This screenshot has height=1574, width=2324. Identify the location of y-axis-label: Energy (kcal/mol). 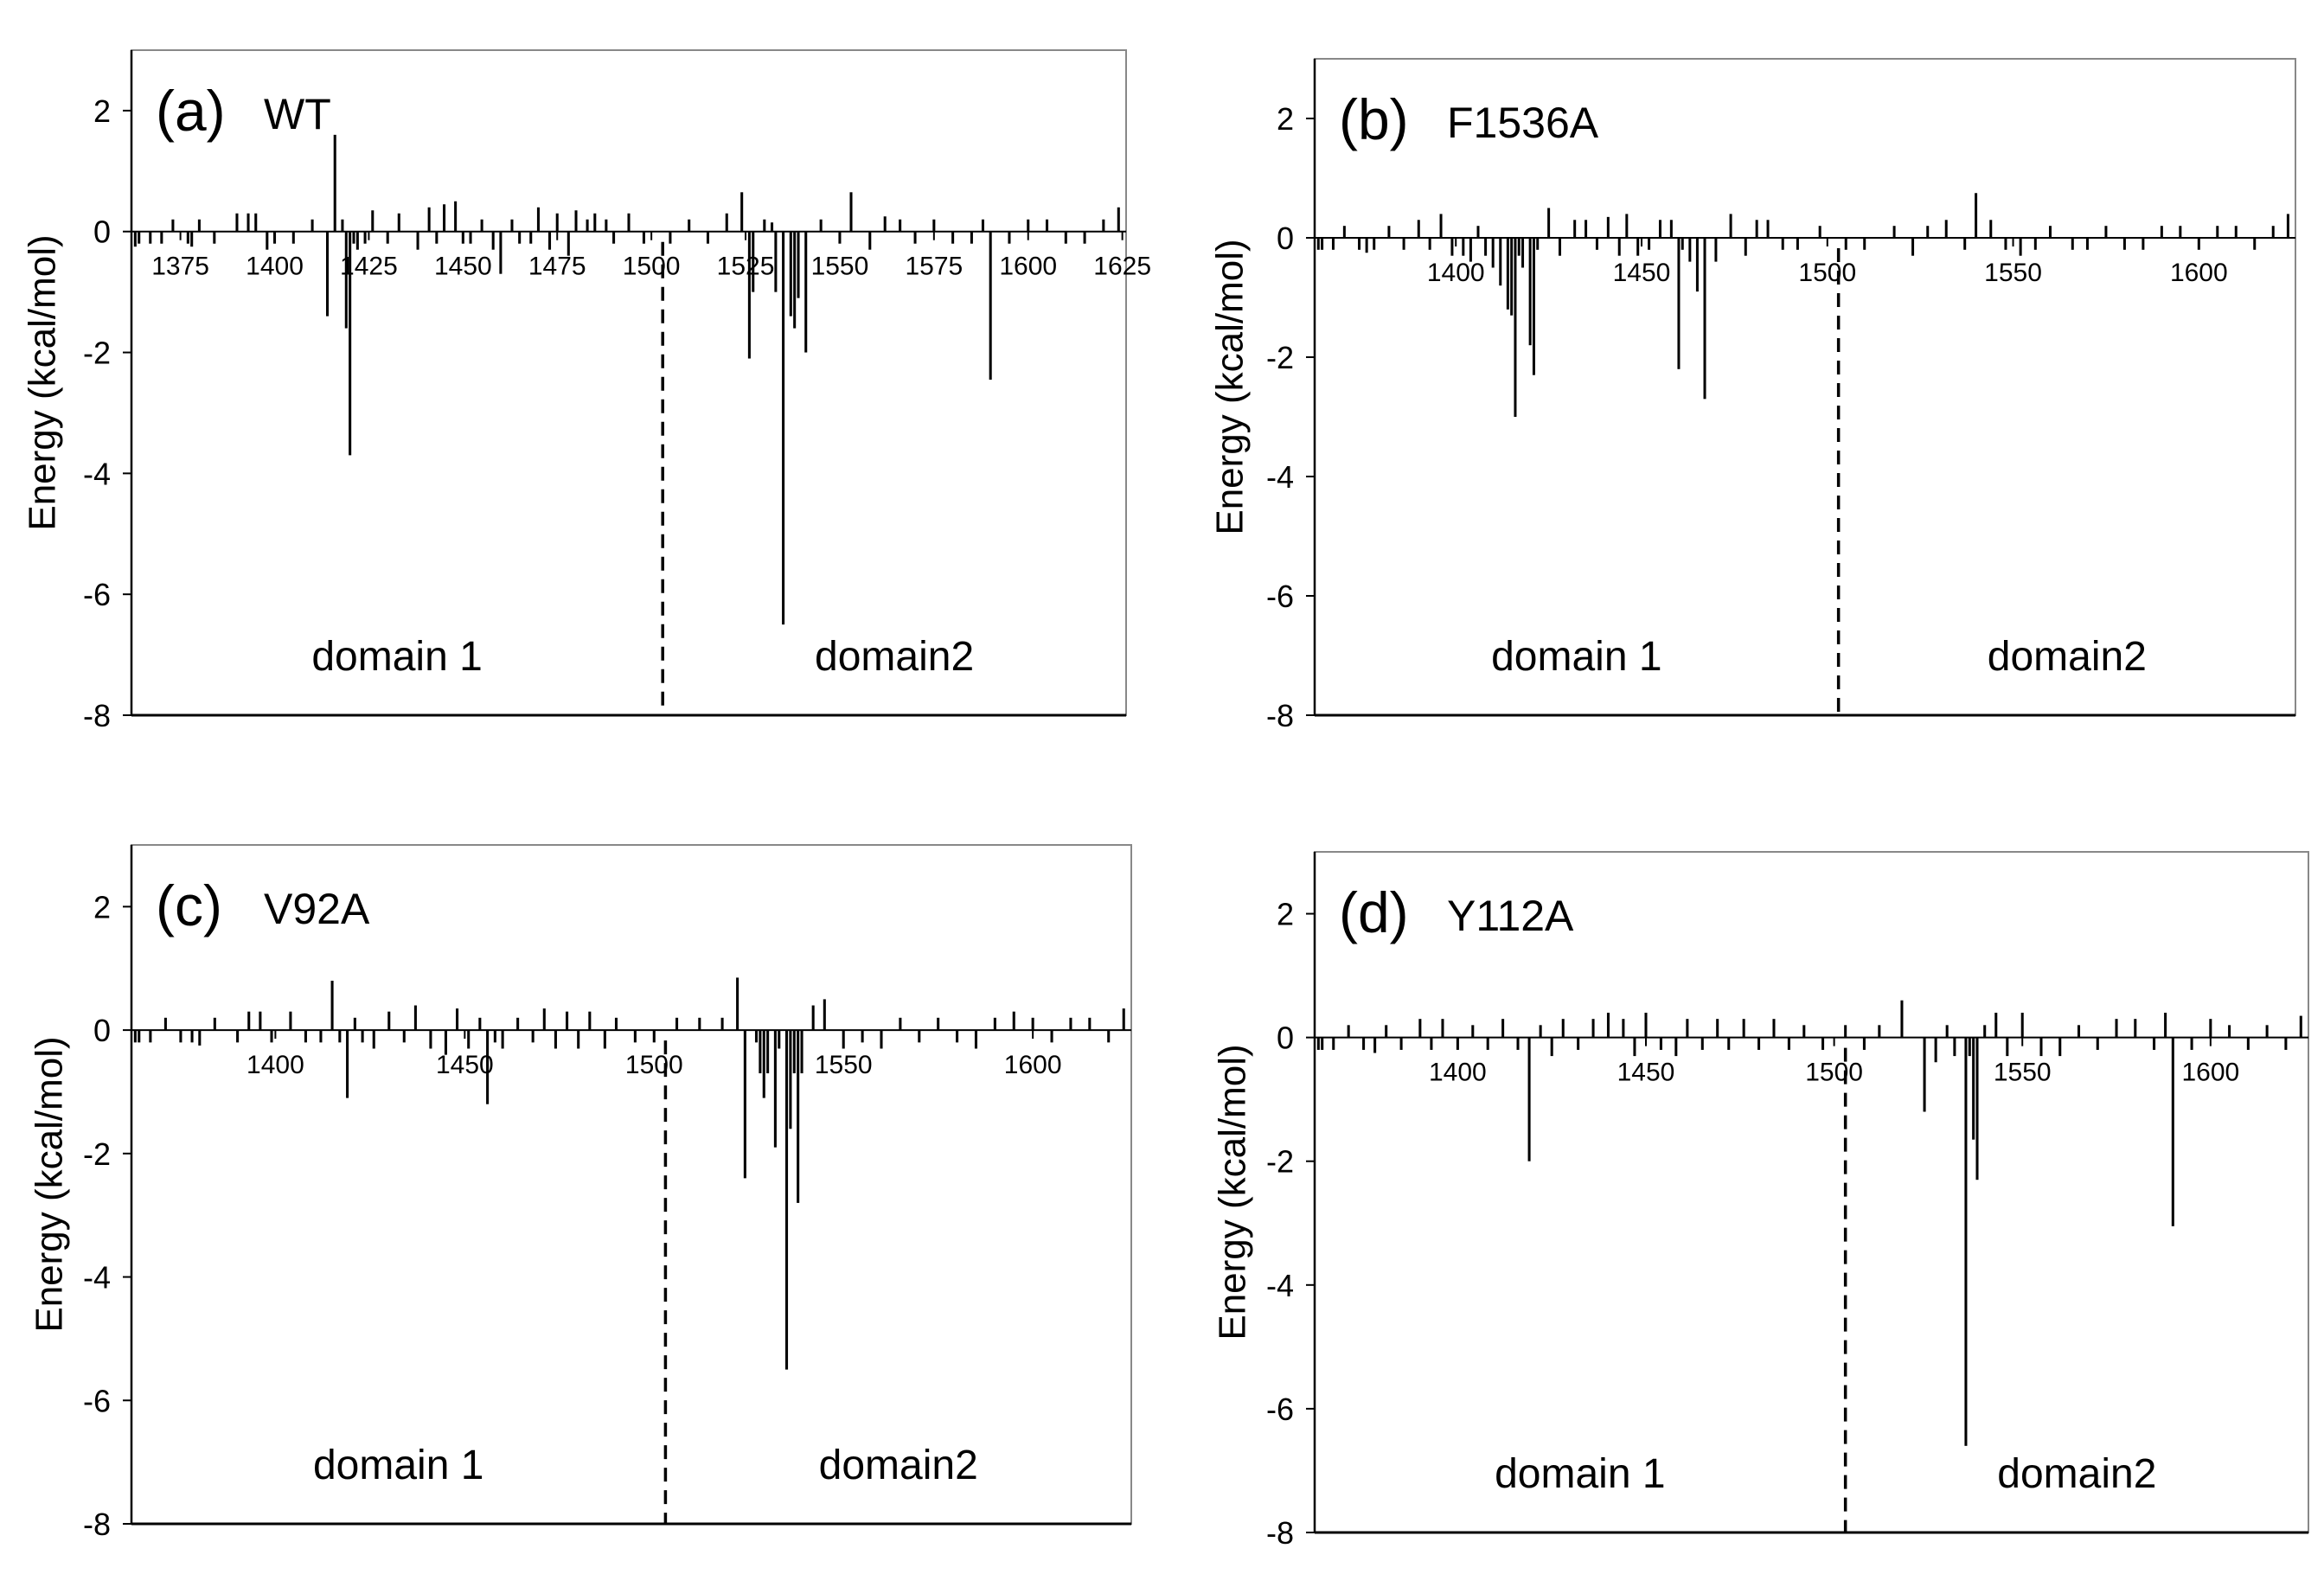
(43, 382).